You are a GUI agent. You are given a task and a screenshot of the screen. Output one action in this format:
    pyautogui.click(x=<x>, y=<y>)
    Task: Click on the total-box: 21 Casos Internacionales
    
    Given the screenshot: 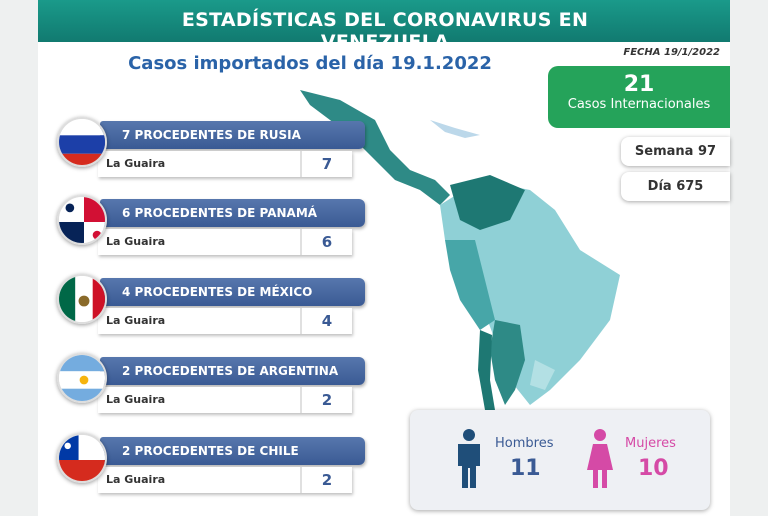 What is the action you would take?
    pyautogui.click(x=639, y=97)
    